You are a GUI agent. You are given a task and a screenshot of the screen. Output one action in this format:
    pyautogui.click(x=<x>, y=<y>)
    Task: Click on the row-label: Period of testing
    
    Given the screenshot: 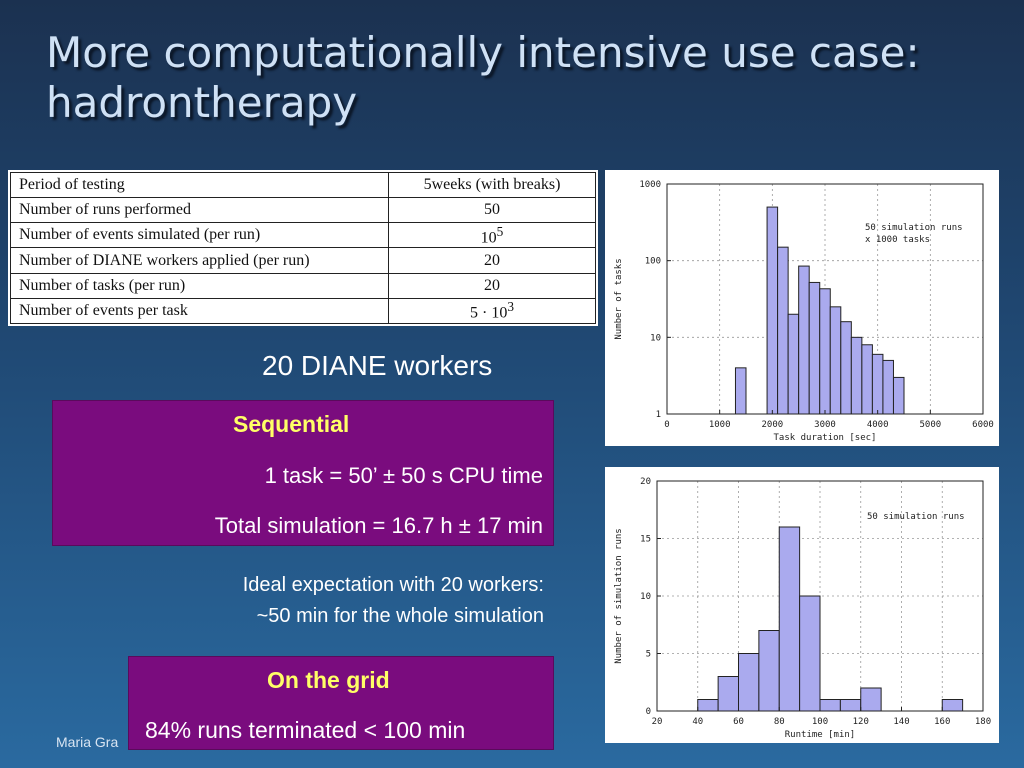 What is the action you would take?
    pyautogui.click(x=199, y=185)
    